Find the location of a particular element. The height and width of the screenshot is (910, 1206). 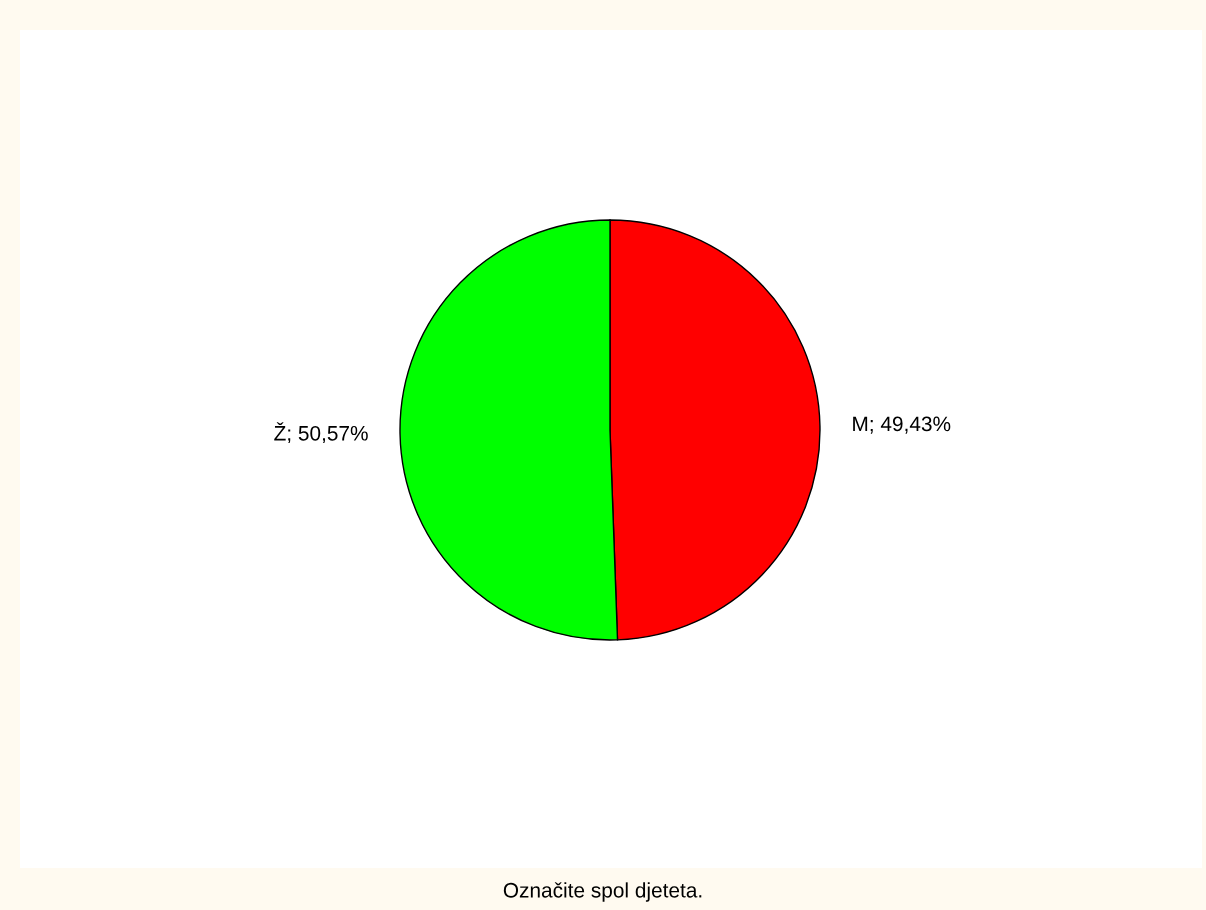

slice-label: Ž; 50,57% is located at coordinates (321, 433).